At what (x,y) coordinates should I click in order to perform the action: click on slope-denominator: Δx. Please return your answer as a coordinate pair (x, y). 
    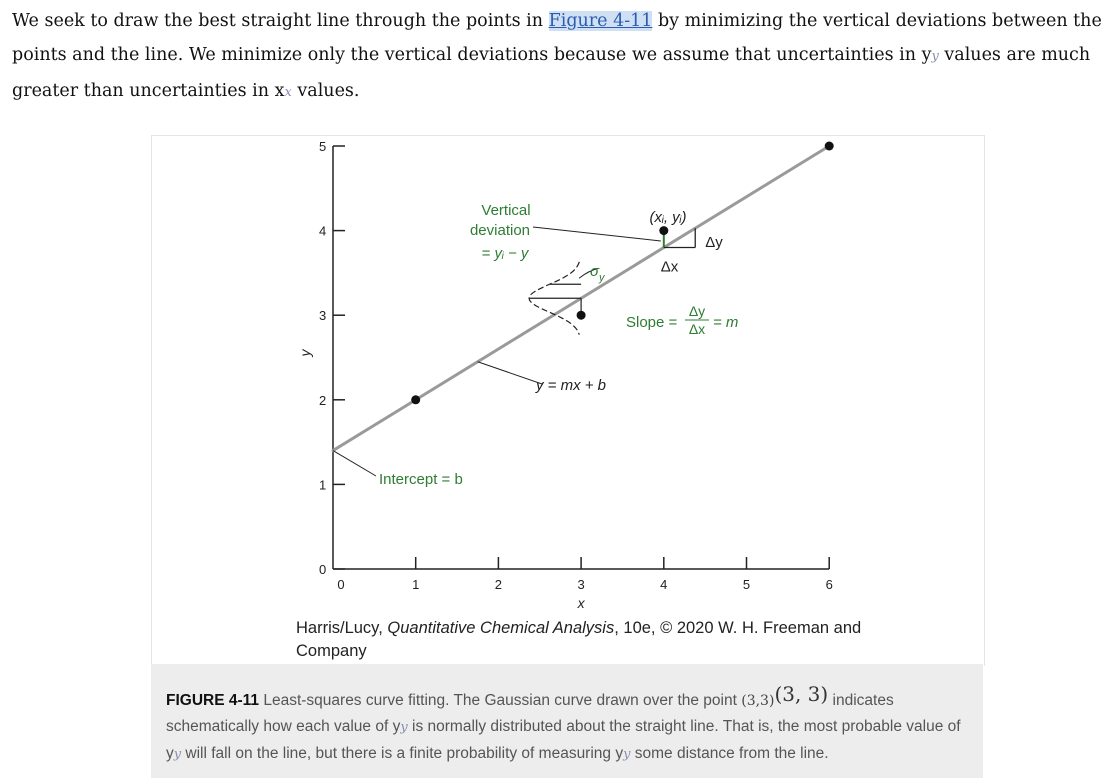
    Looking at the image, I should click on (697, 329).